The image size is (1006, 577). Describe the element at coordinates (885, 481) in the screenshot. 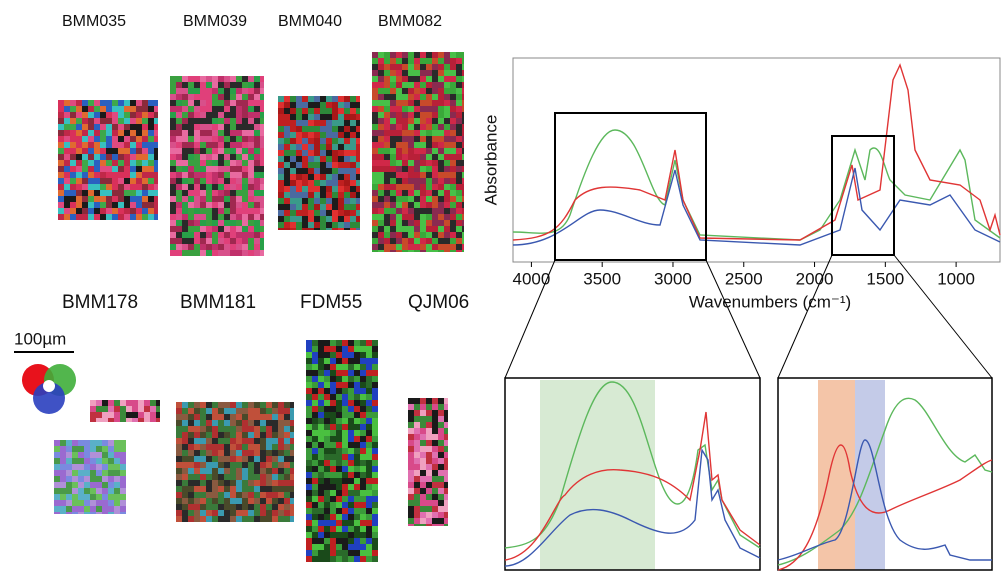

I see `zoom-curve` at that location.